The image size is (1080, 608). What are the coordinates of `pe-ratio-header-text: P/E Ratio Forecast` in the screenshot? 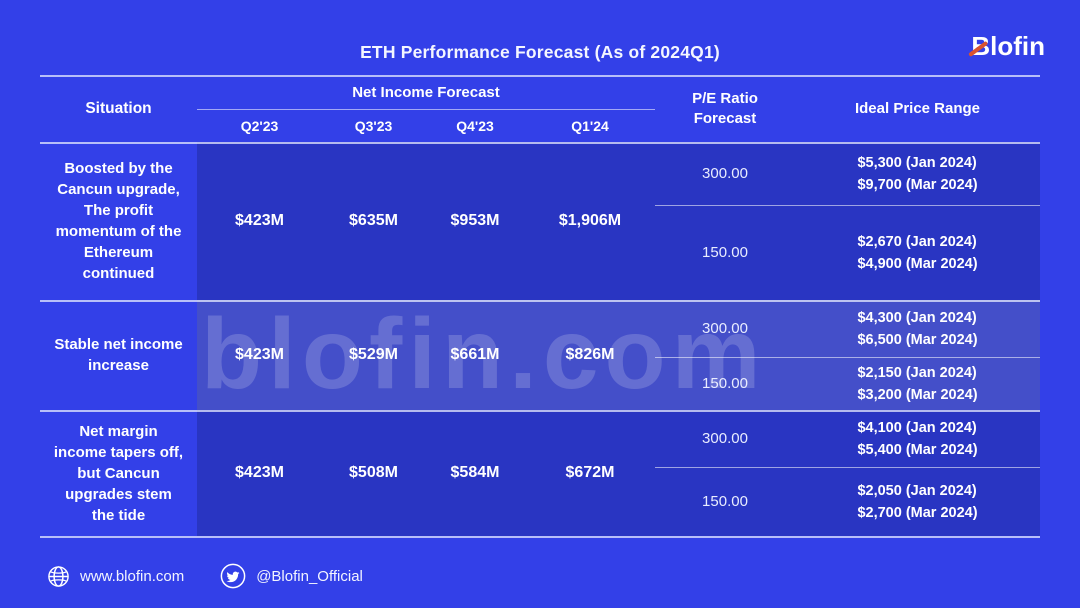 It's located at (725, 108).